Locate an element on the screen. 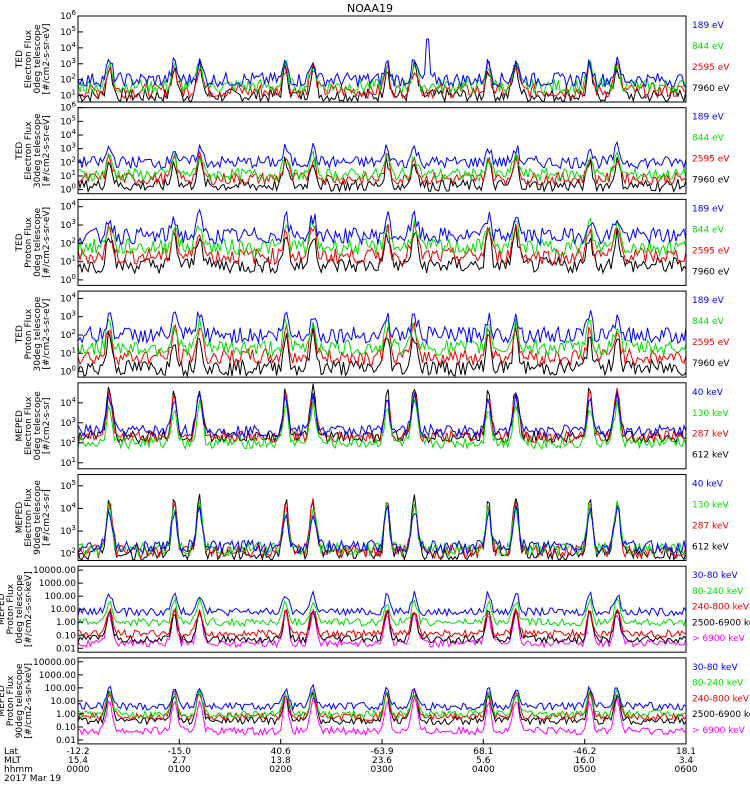  x-tick-label: 0000 is located at coordinates (78, 770).